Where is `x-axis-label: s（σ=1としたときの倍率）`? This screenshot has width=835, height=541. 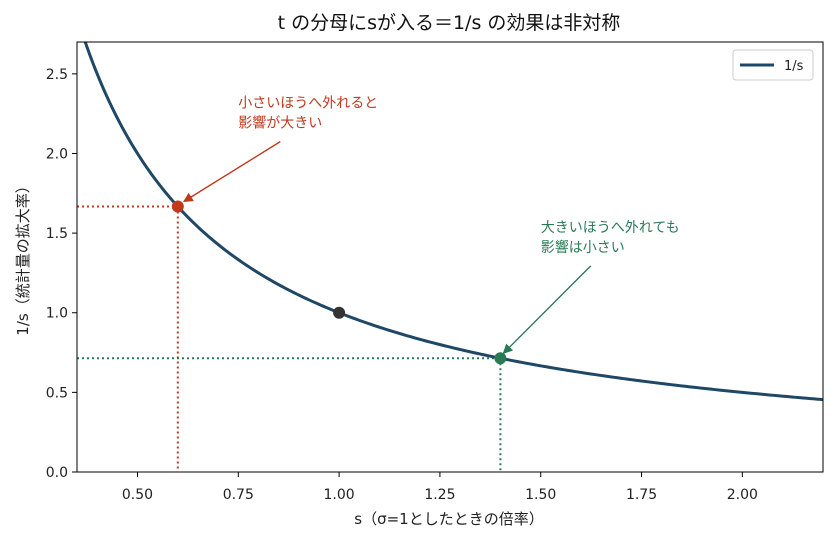
x-axis-label: s（σ=1としたときの倍率） is located at coordinates (448, 519).